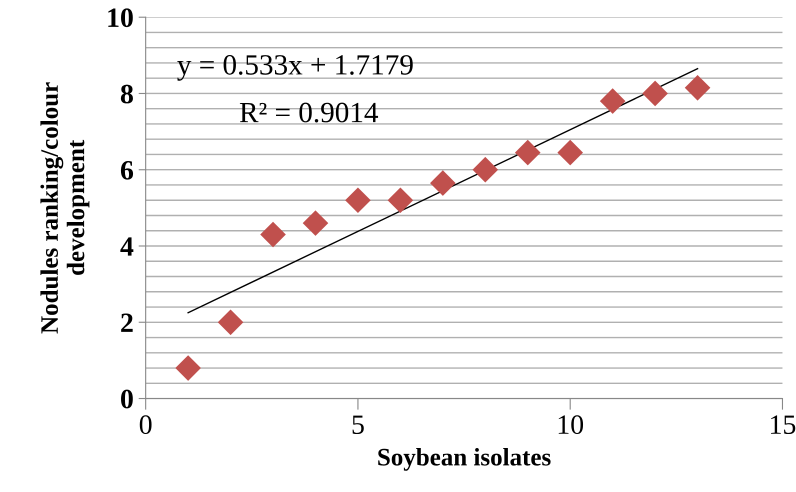 This screenshot has height=492, width=796. Describe the element at coordinates (146, 424) in the screenshot. I see `x-tick-label: 0` at that location.